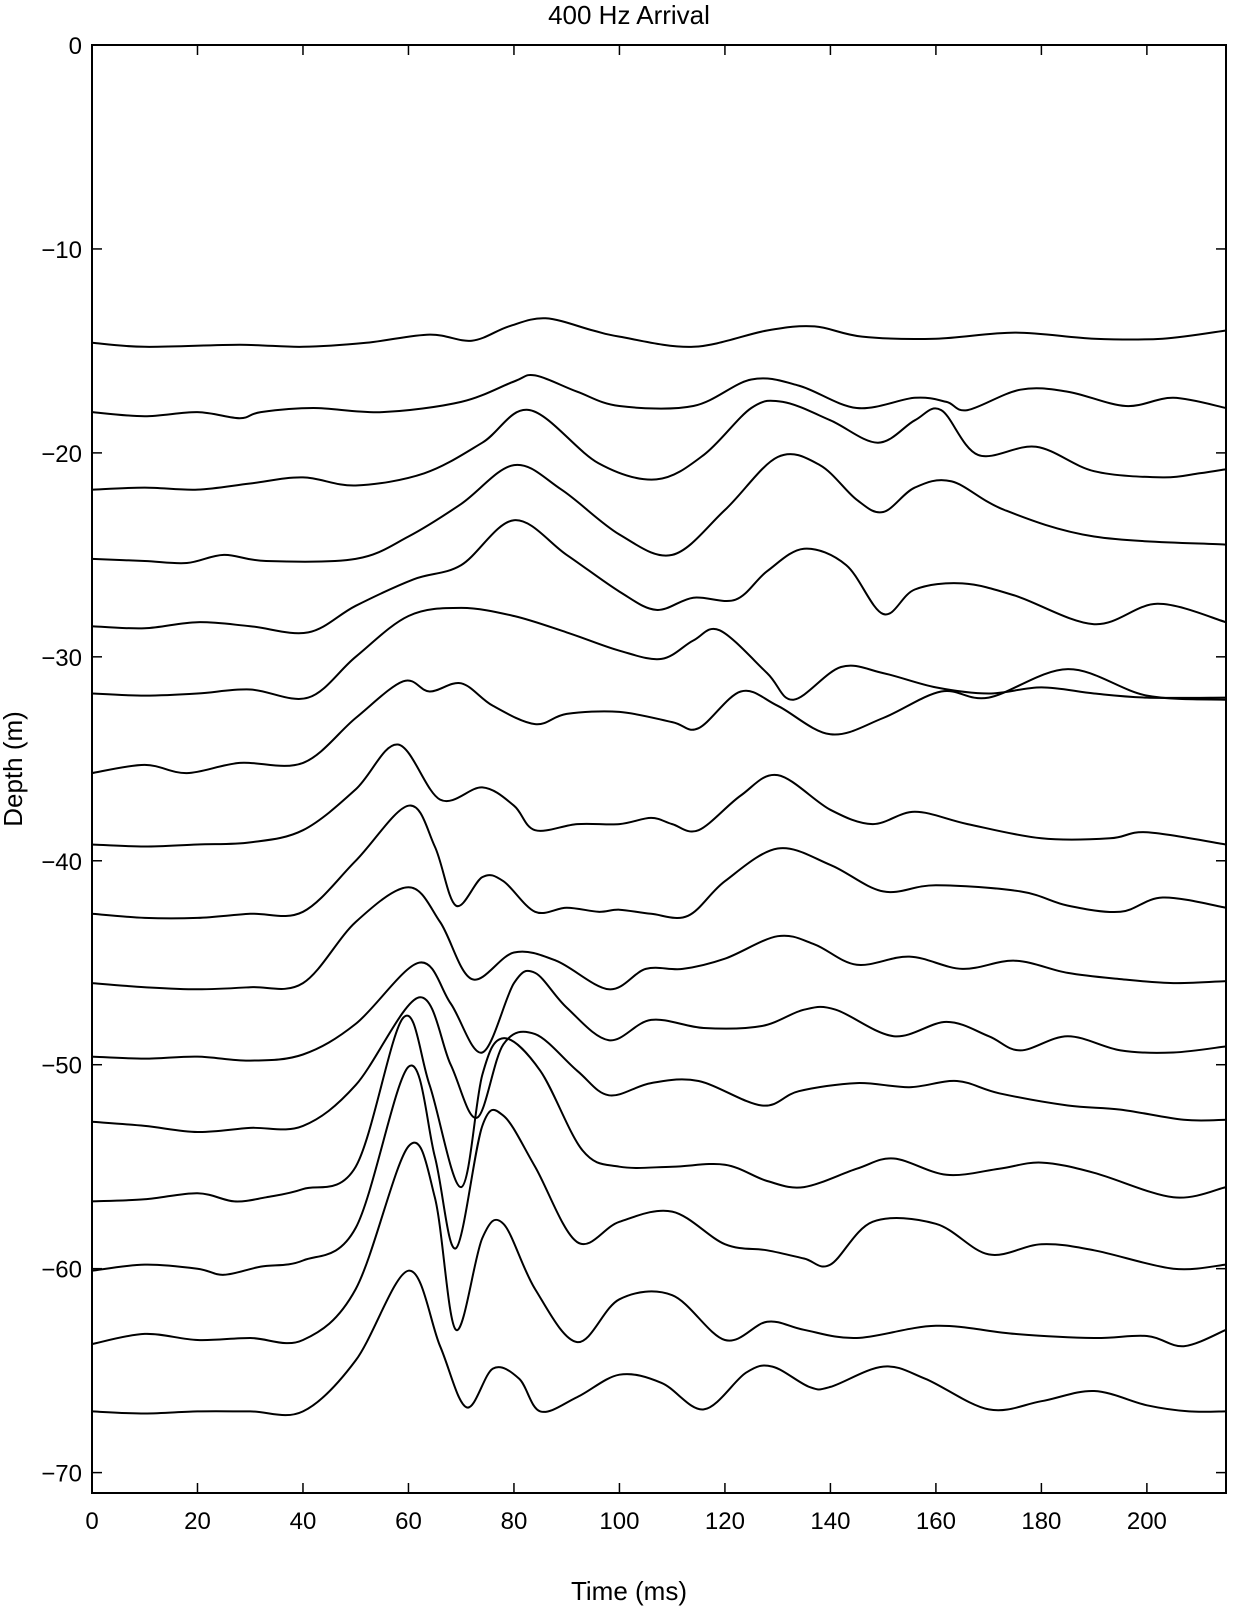 The image size is (1250, 1607). Describe the element at coordinates (1041, 1521) in the screenshot. I see `x-tick-label: 180` at that location.